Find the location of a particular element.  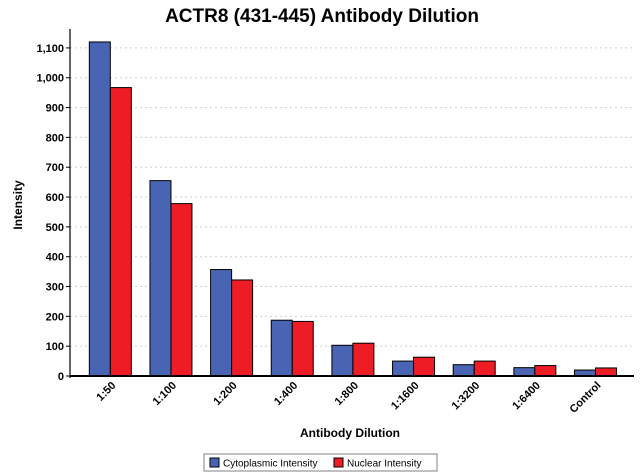

y-tick-label: 800 is located at coordinates (55, 138).